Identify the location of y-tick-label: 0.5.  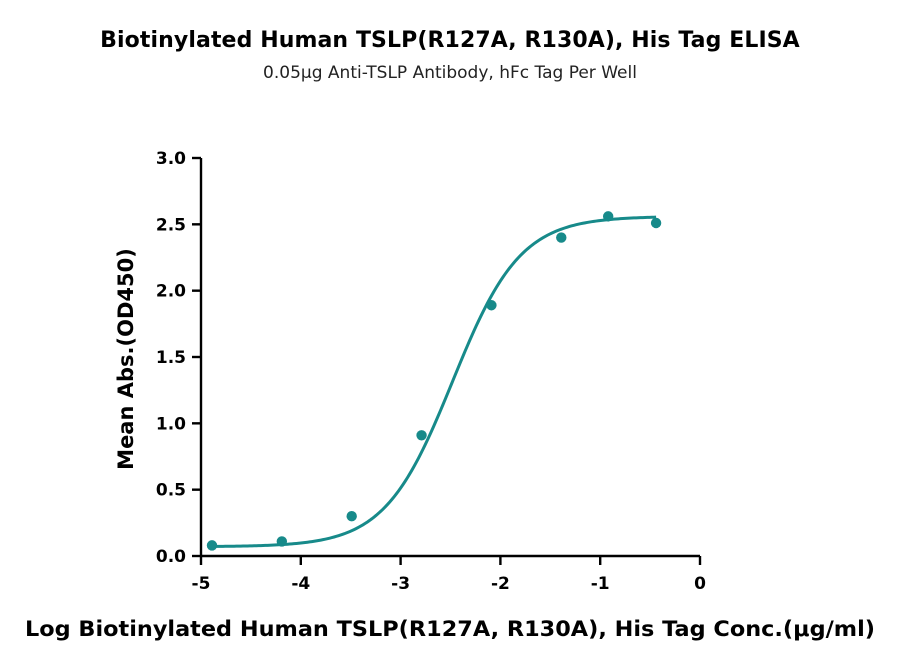
(171, 491).